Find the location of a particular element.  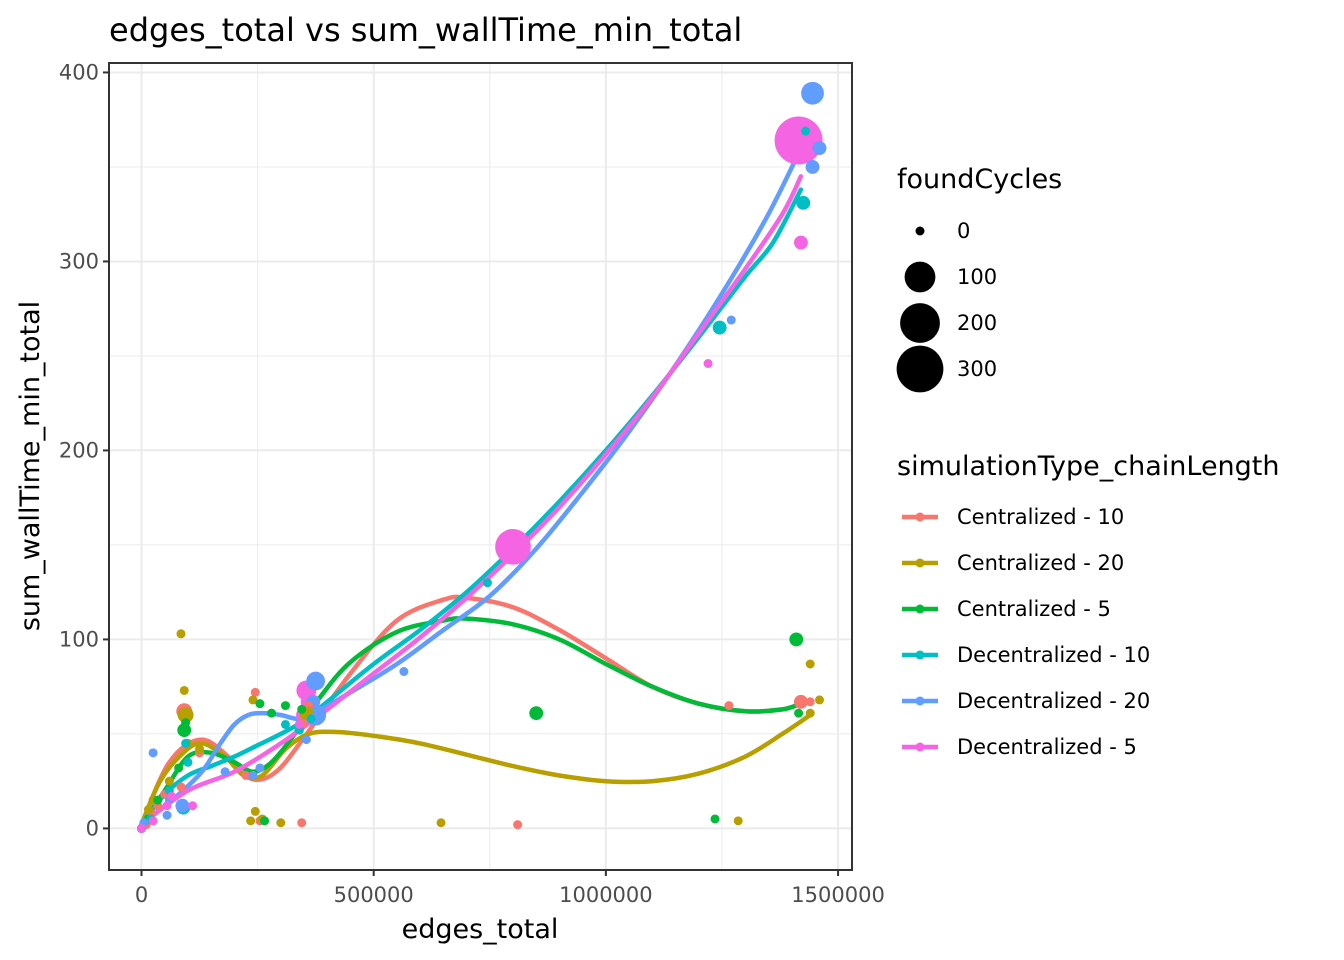

size-legend: foundCycles 0 100 200 300 is located at coordinates (979, 278).